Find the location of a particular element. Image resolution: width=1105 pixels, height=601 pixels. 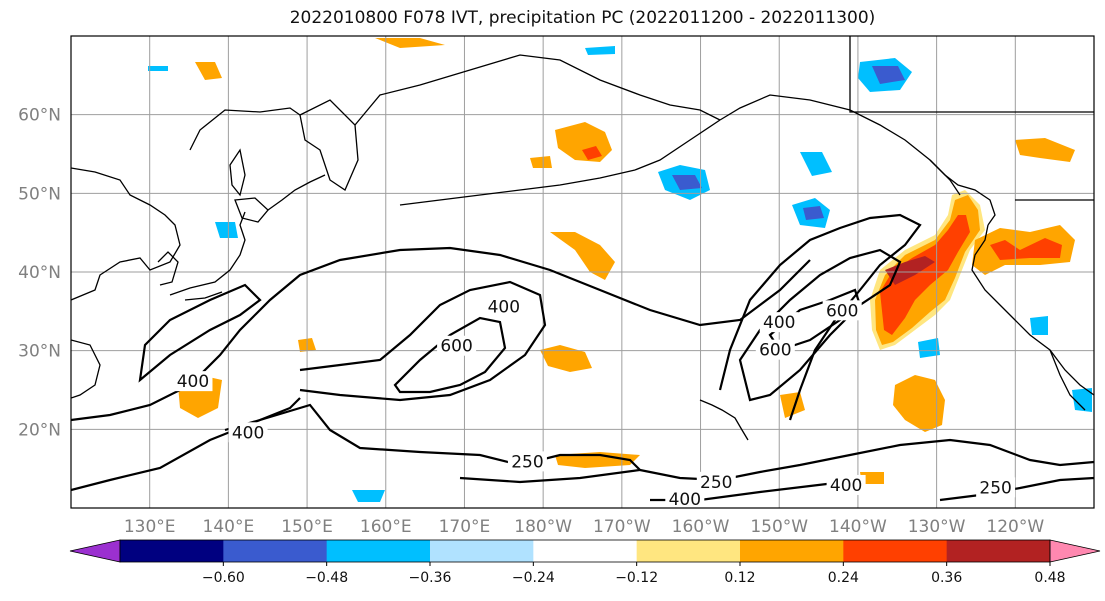

precip-region-misc6-orange is located at coordinates (541, 162).